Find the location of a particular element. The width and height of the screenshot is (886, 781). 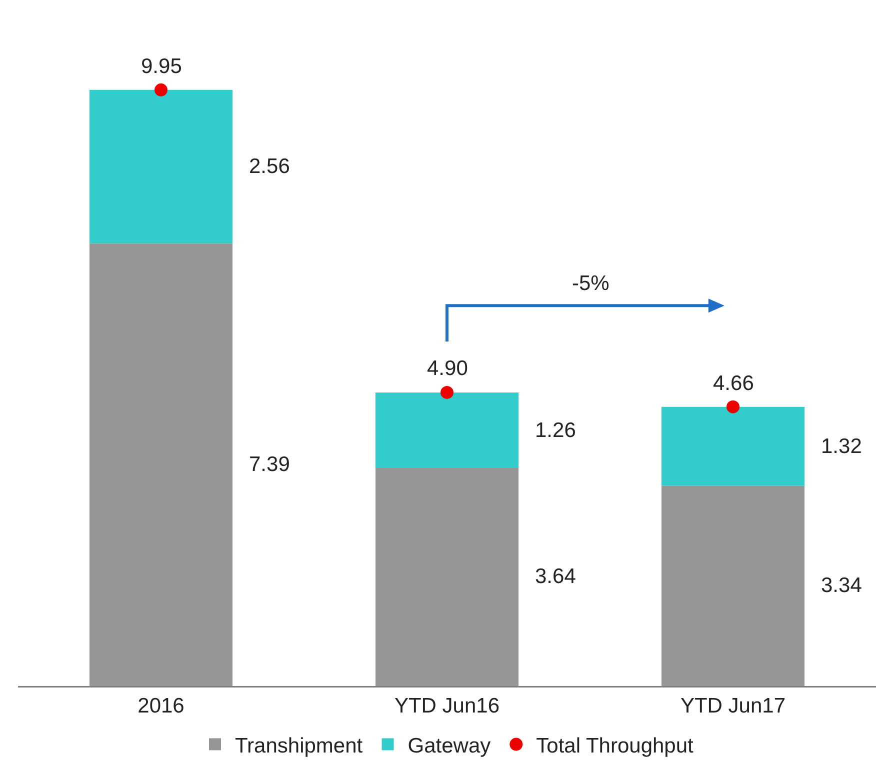

text: 2.56 is located at coordinates (269, 166).